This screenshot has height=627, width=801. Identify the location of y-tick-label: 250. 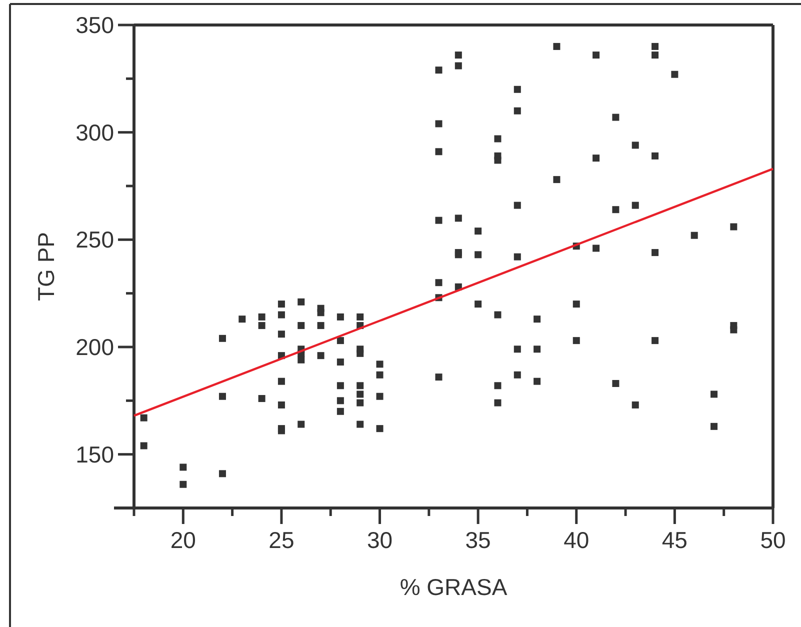
(95, 239).